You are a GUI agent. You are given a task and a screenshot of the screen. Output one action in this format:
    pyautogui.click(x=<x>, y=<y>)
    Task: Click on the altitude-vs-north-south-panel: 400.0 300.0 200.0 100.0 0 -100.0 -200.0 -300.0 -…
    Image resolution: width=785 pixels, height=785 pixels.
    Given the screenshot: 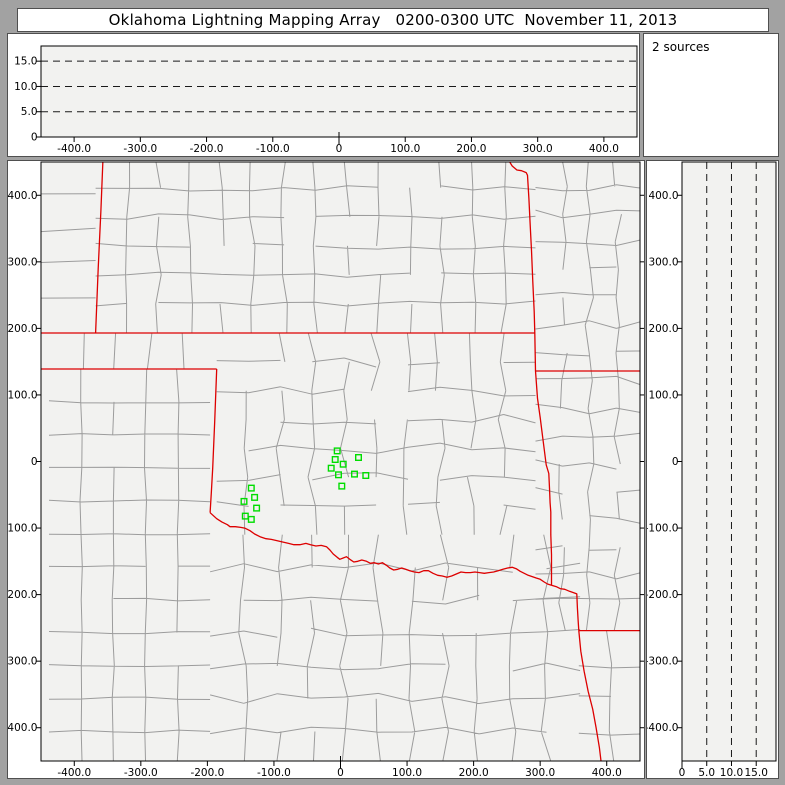 What is the action you would take?
    pyautogui.click(x=712, y=469)
    